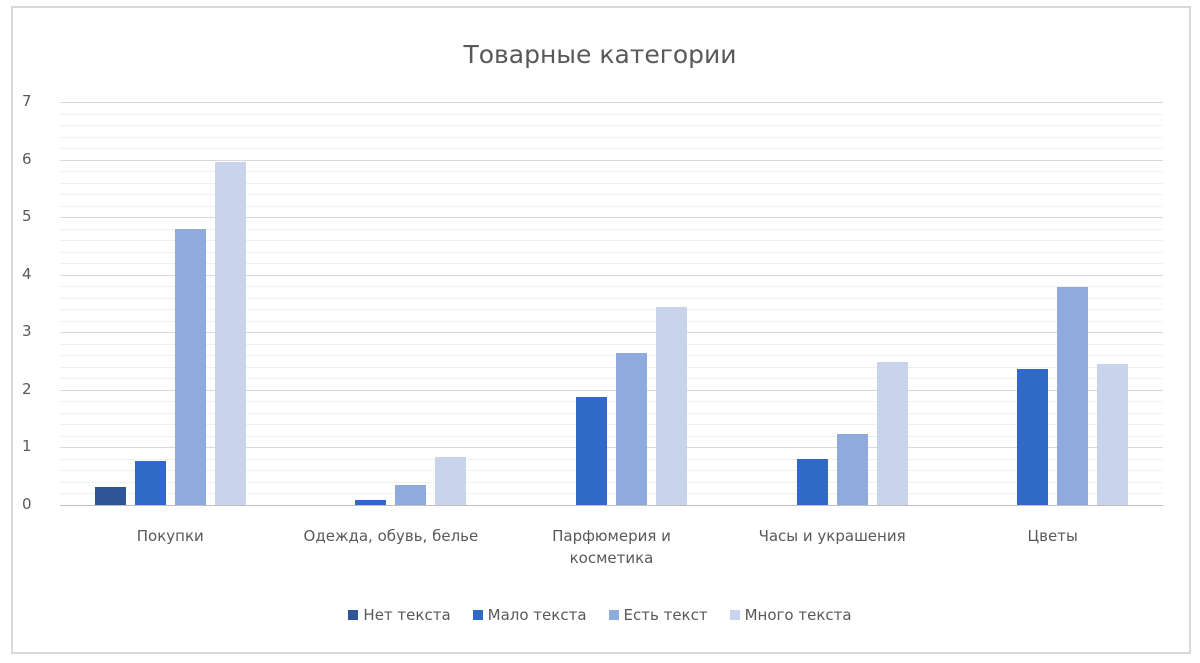  What do you see at coordinates (665, 615) in the screenshot?
I see `legend-label: Есть текст` at bounding box center [665, 615].